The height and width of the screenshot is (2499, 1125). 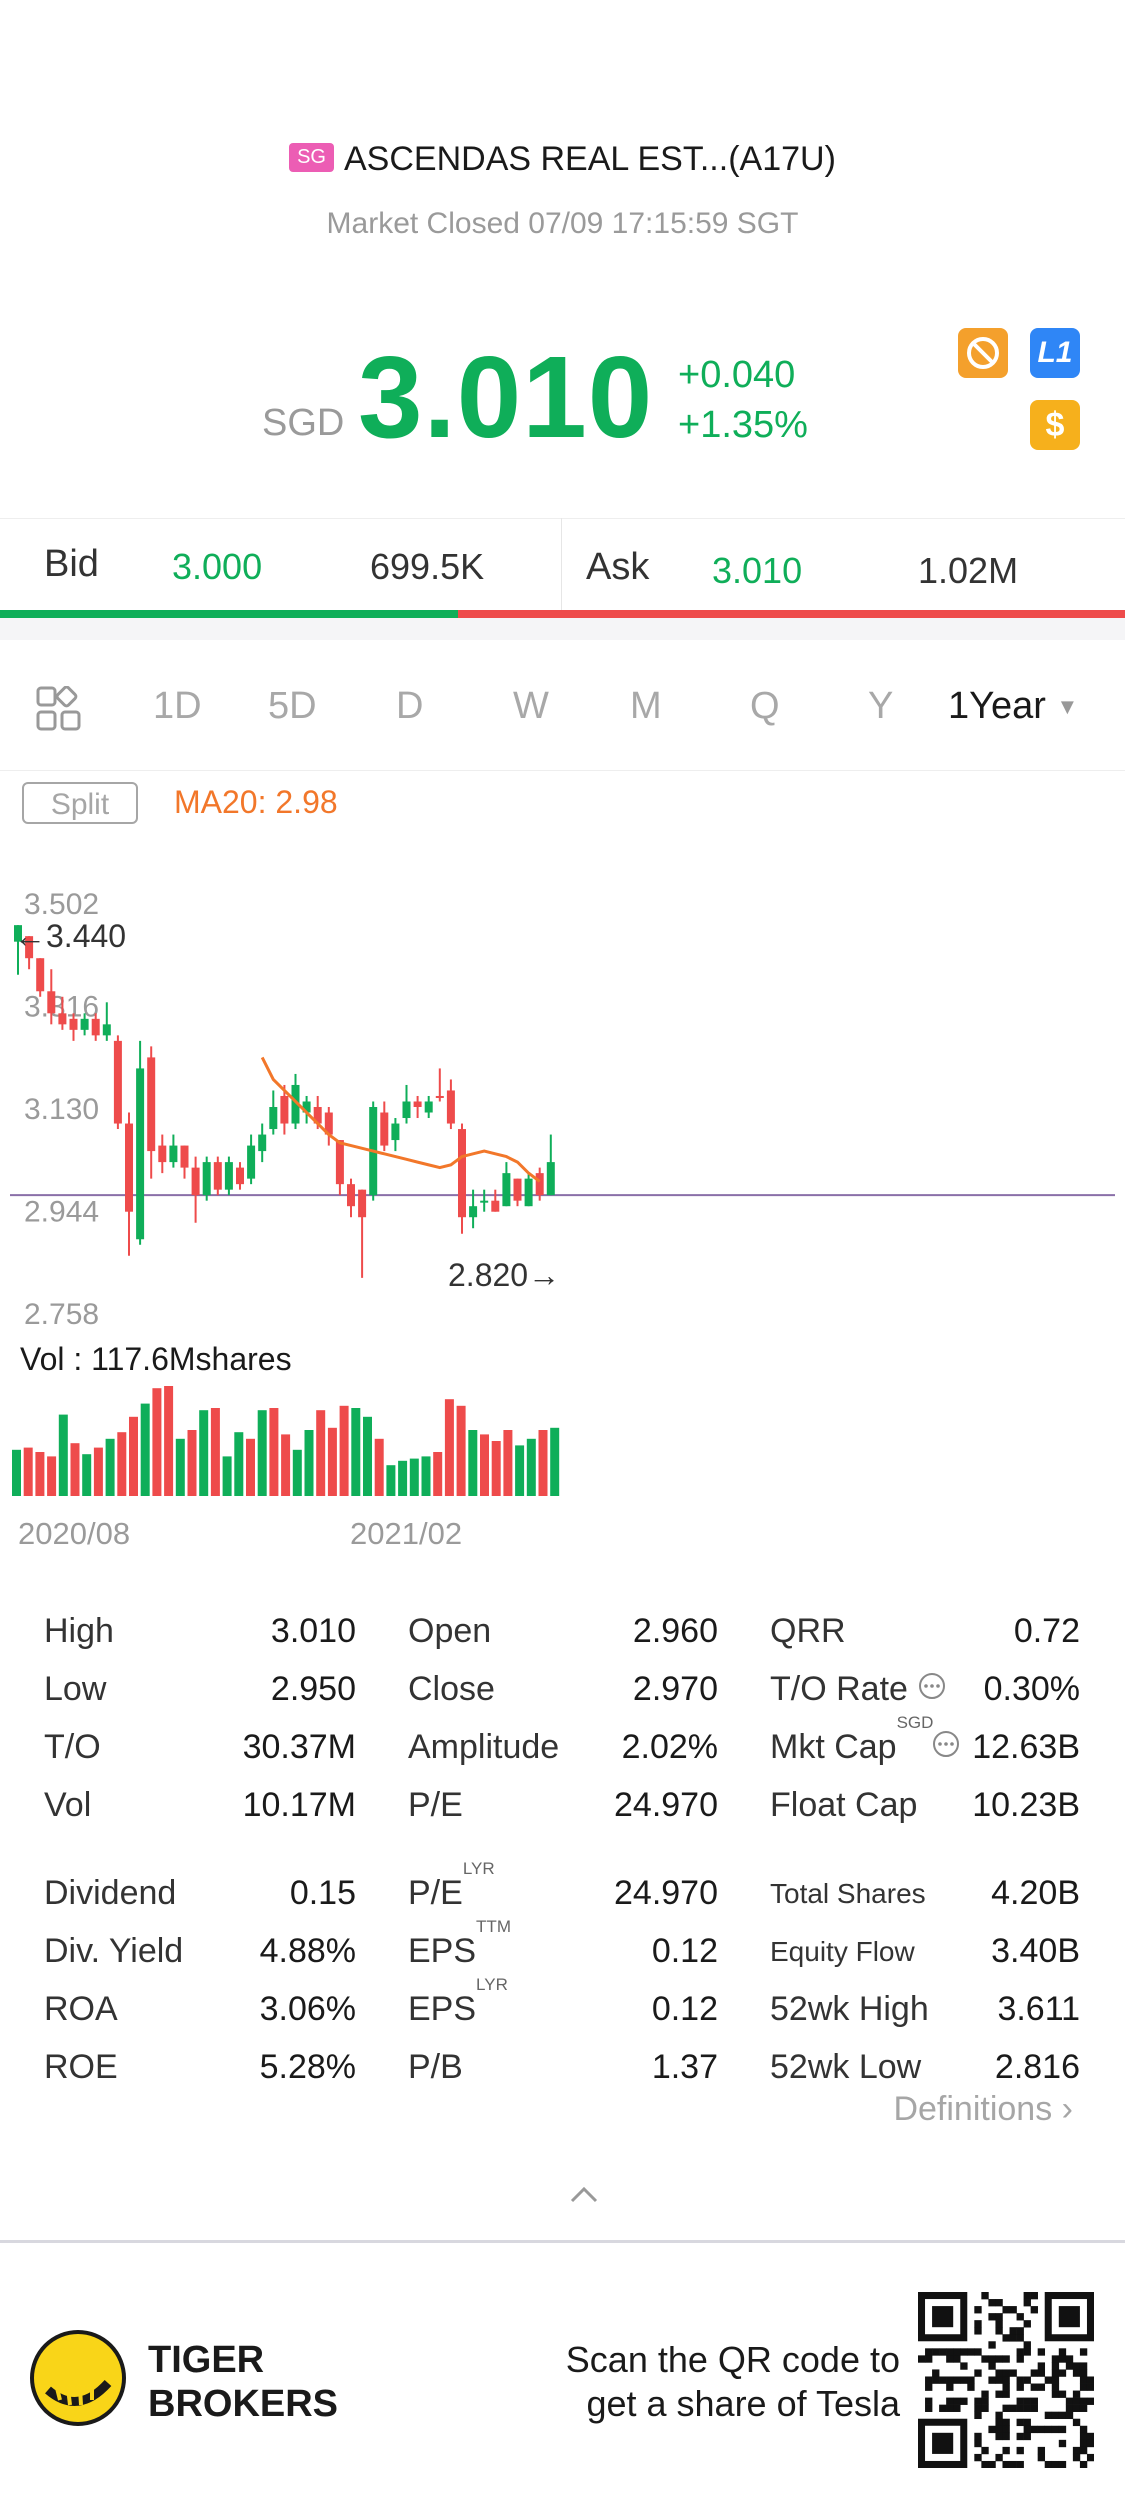 I want to click on stat-label: High, so click(x=79, y=1631).